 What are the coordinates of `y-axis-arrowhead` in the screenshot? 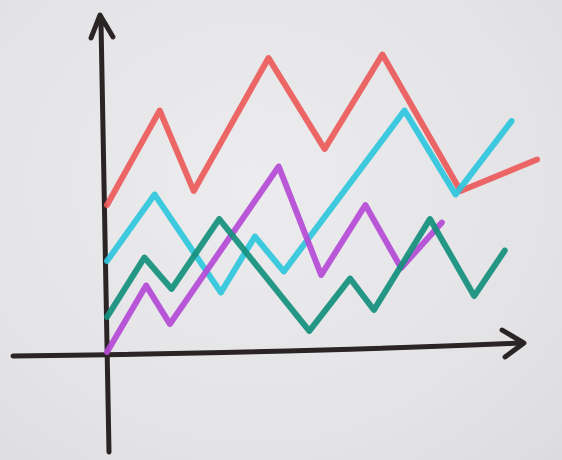 It's located at (102, 26).